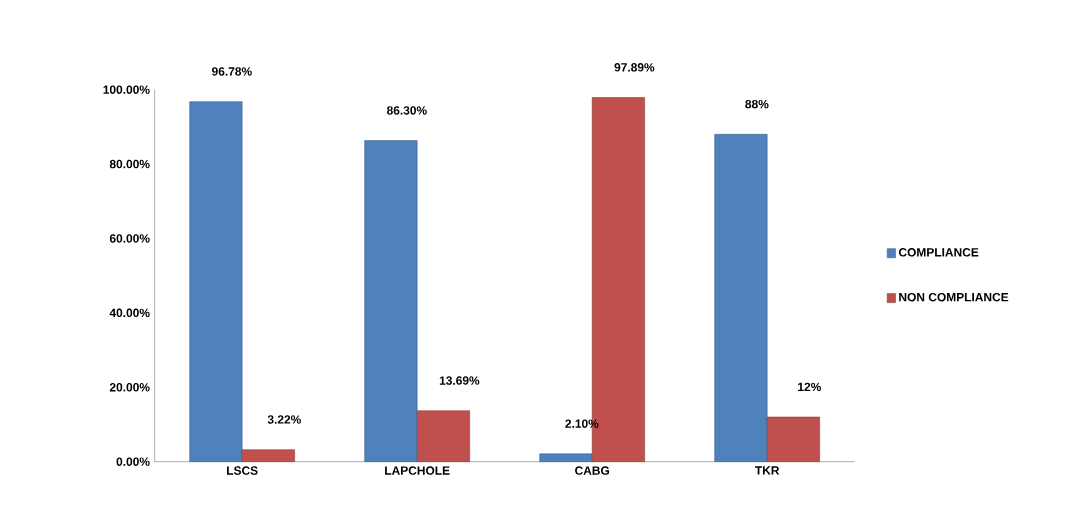  I want to click on x-tick-label: LAPCHOLE, so click(417, 470).